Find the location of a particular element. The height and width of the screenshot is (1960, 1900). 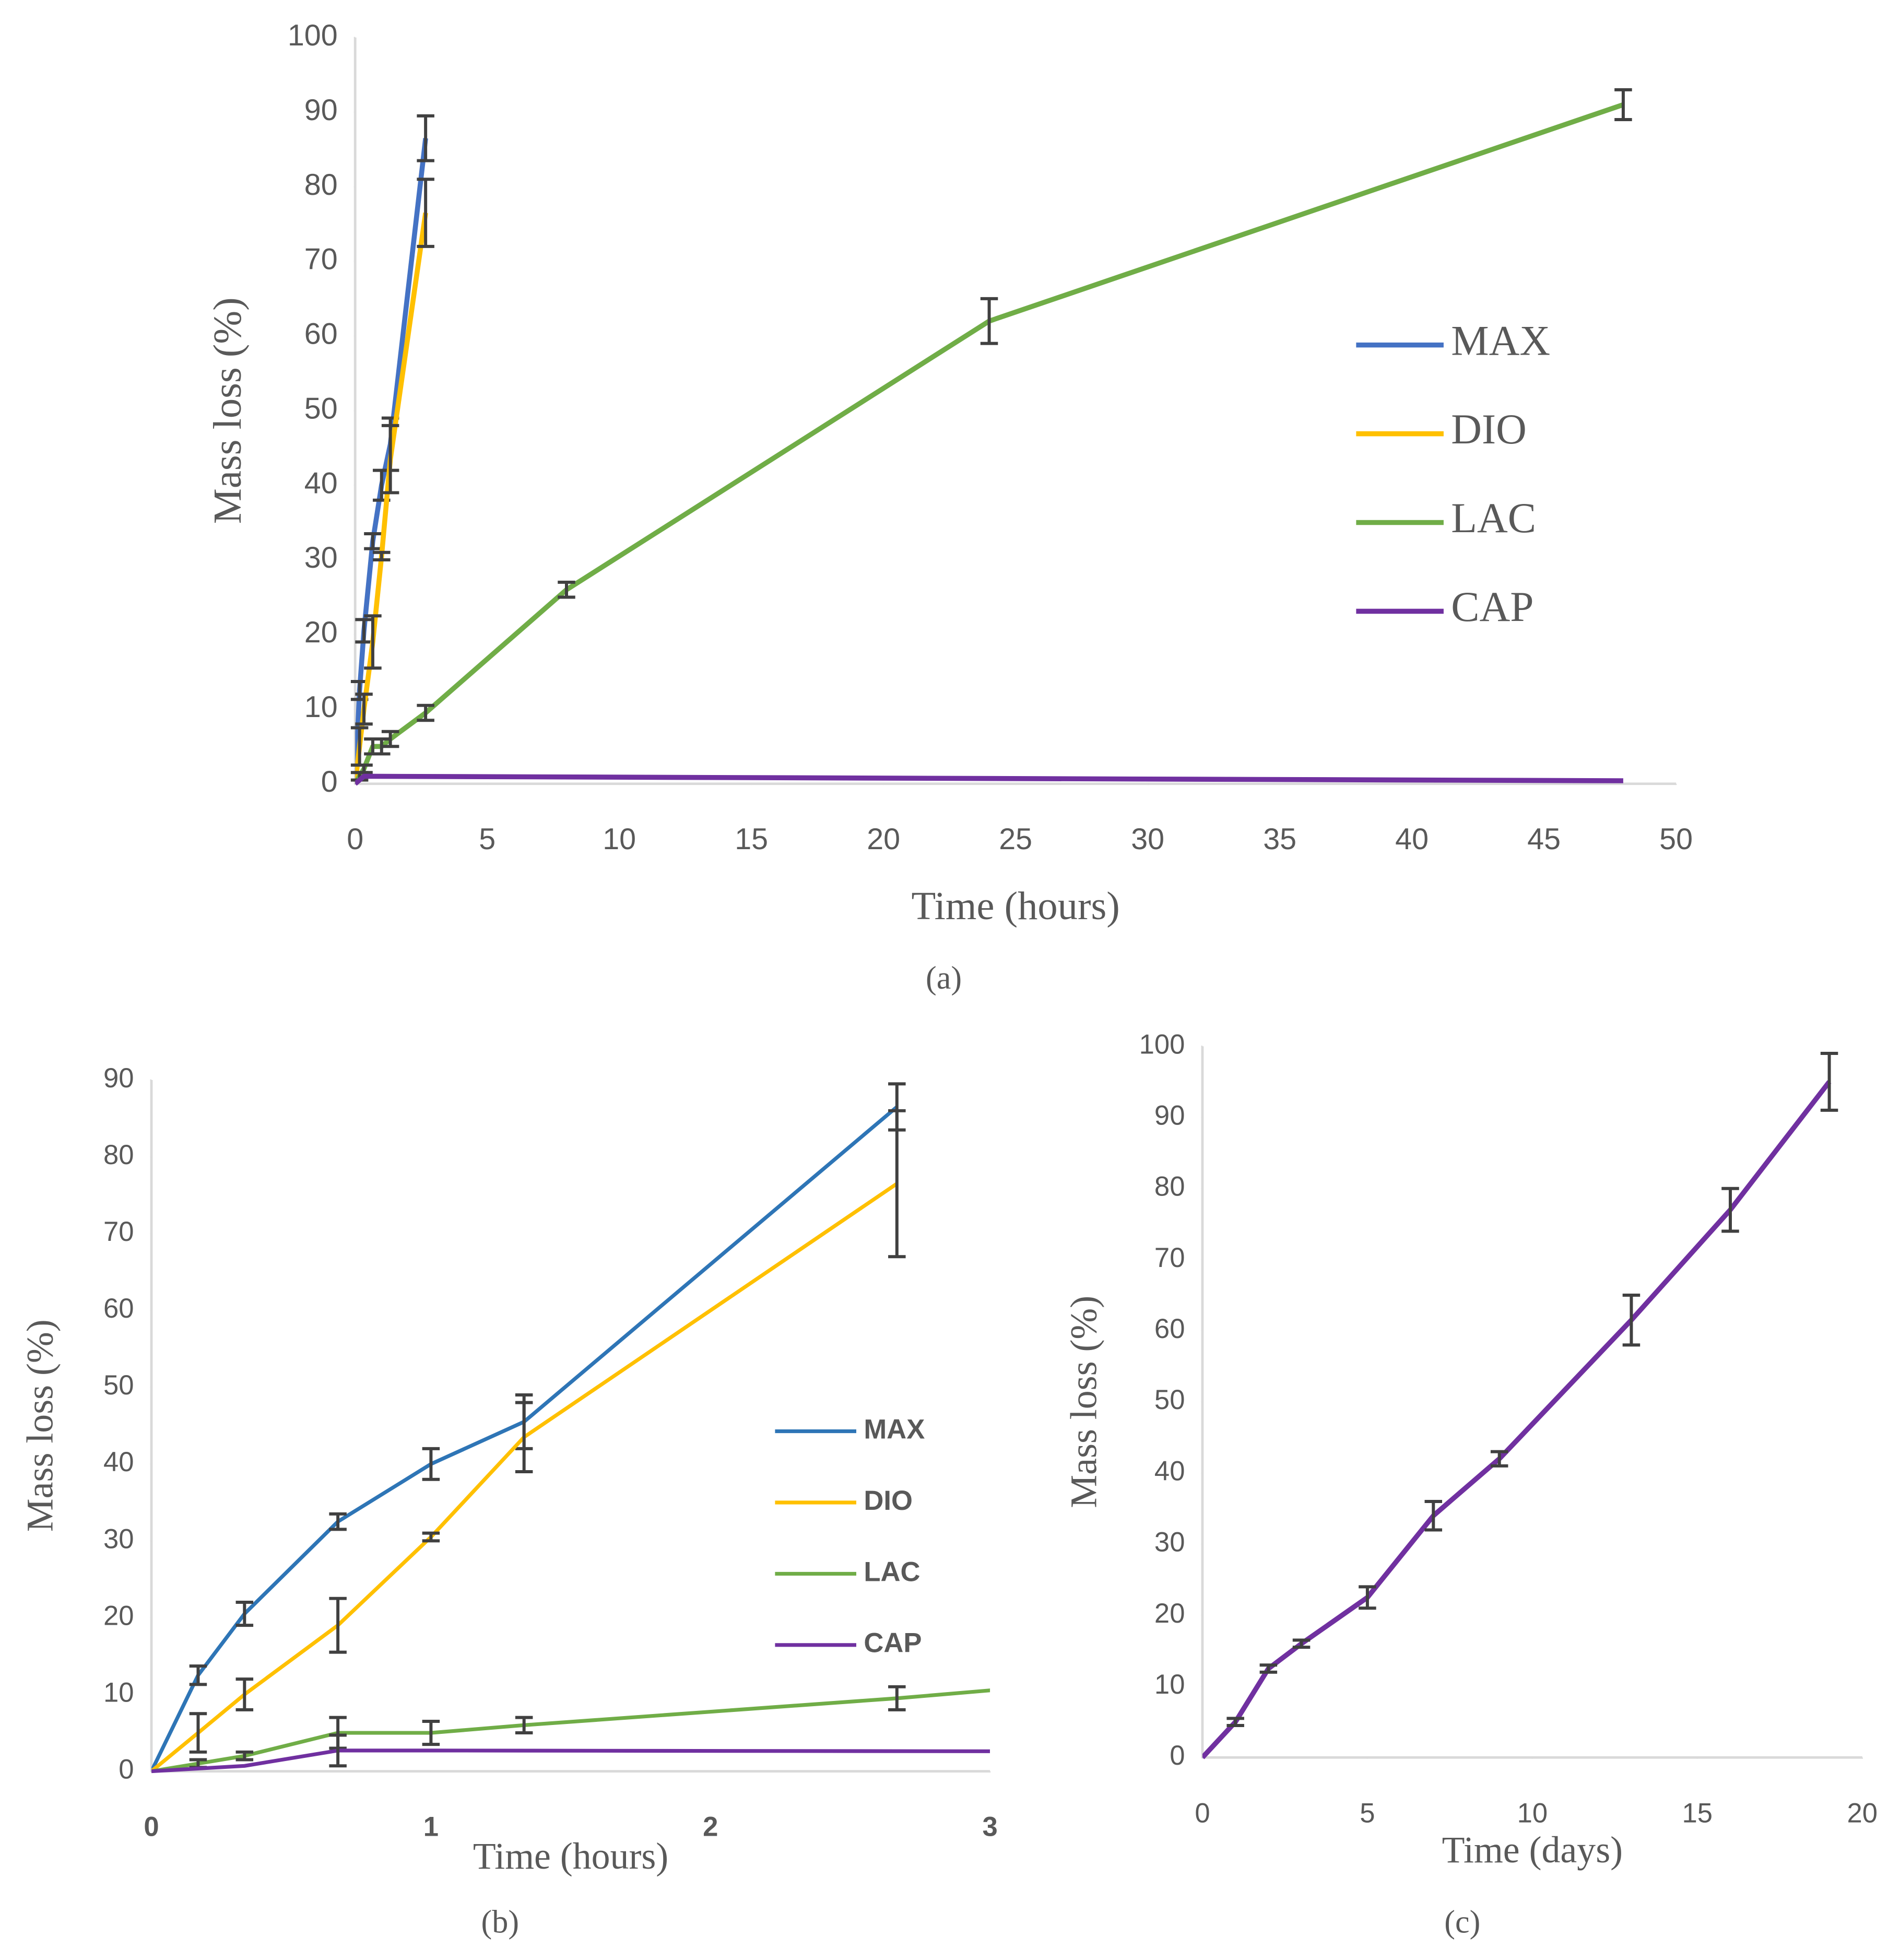

panel-label: (b) is located at coordinates (501, 1922).